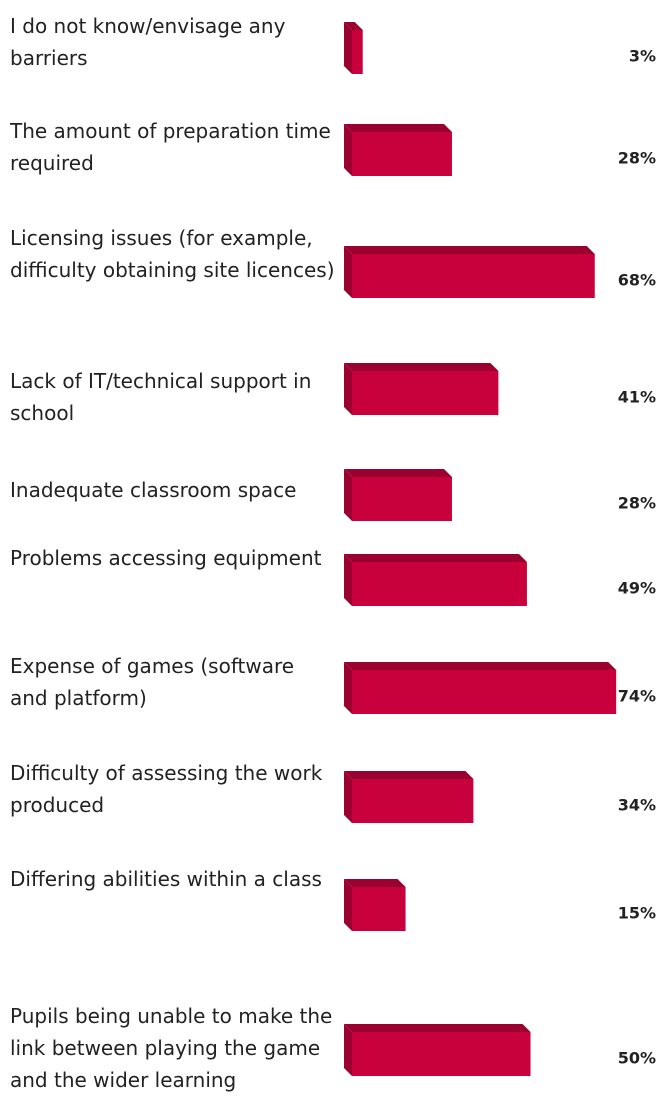  What do you see at coordinates (642, 56) in the screenshot?
I see `value-label: 3%` at bounding box center [642, 56].